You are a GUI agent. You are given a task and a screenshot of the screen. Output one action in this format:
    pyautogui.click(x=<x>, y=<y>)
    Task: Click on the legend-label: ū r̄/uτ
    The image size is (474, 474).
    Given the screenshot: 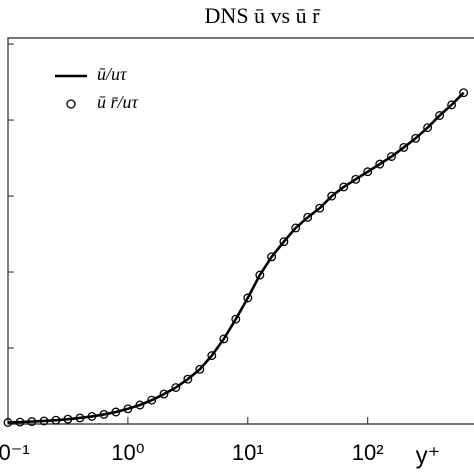 What is the action you would take?
    pyautogui.click(x=118, y=102)
    